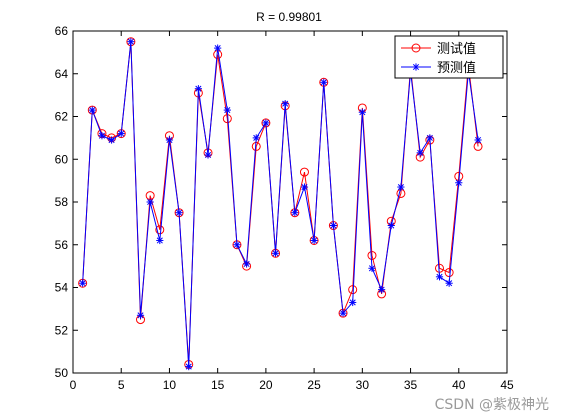 Image resolution: width=561 pixels, height=420 pixels. Describe the element at coordinates (62, 202) in the screenshot. I see `y-tick-label: 58` at that location.